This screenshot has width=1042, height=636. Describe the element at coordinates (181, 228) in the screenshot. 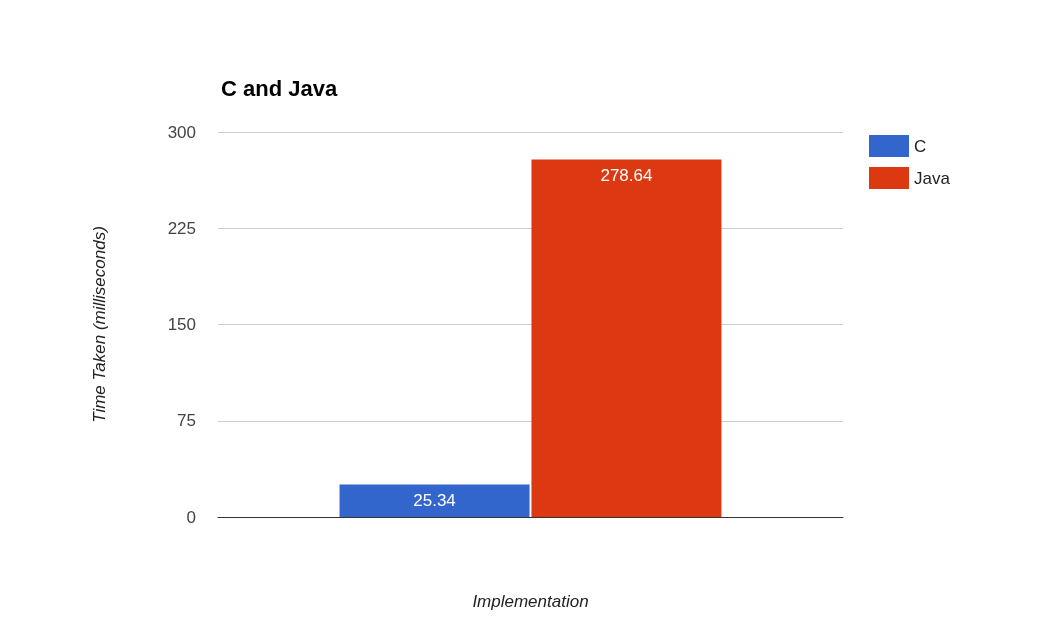

I see `y-tick-label: 225` at that location.